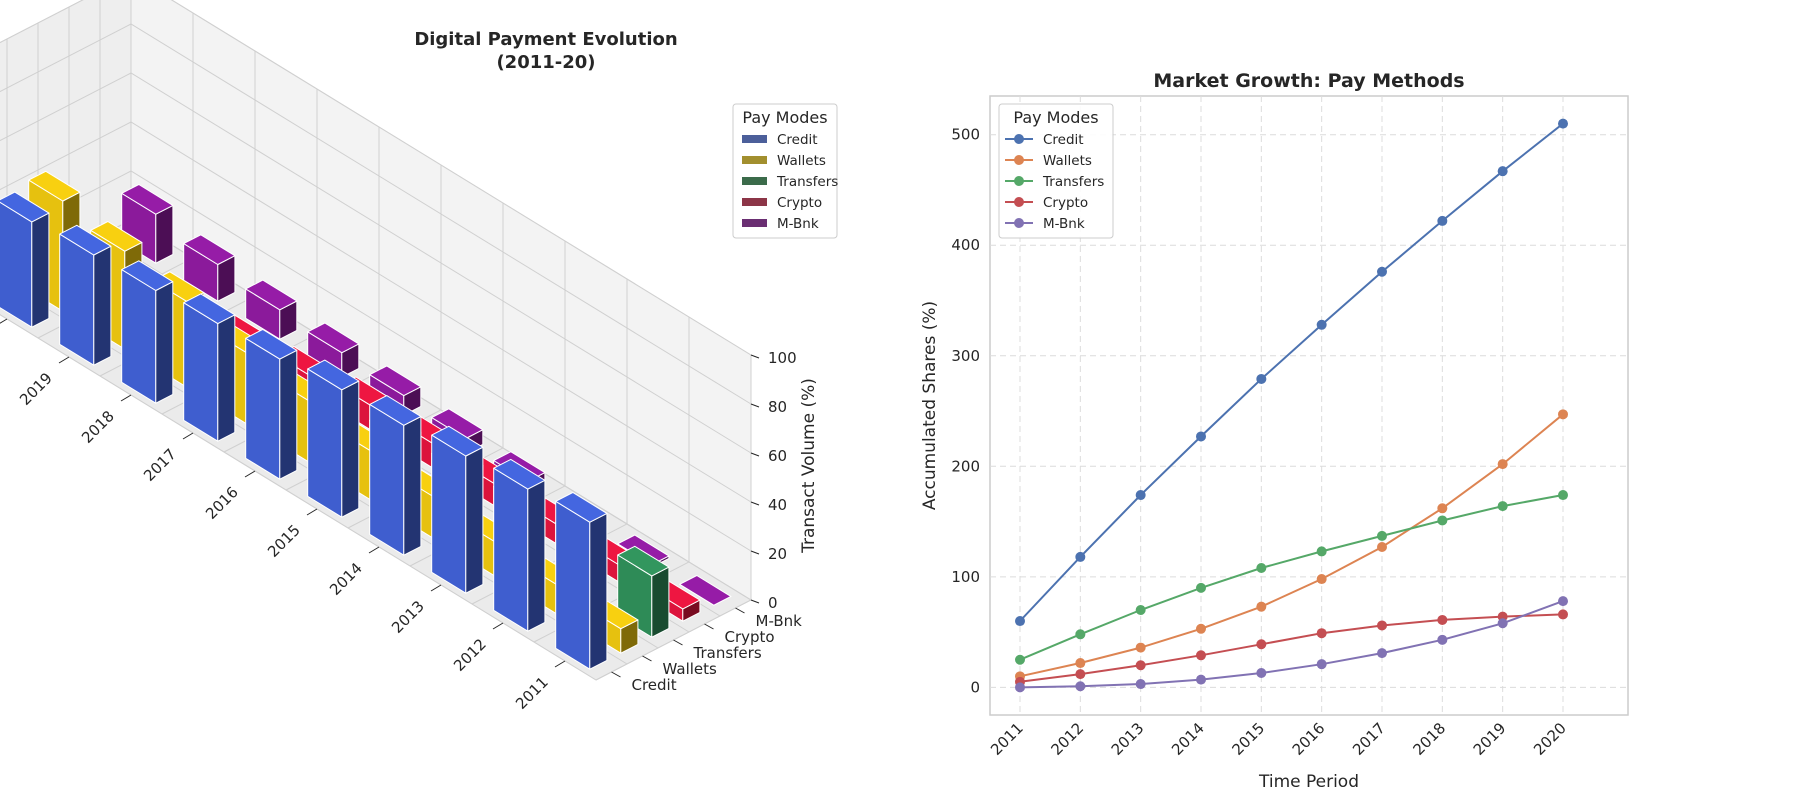 The image size is (1800, 800). I want to click on z-tick-label: 0, so click(773, 603).